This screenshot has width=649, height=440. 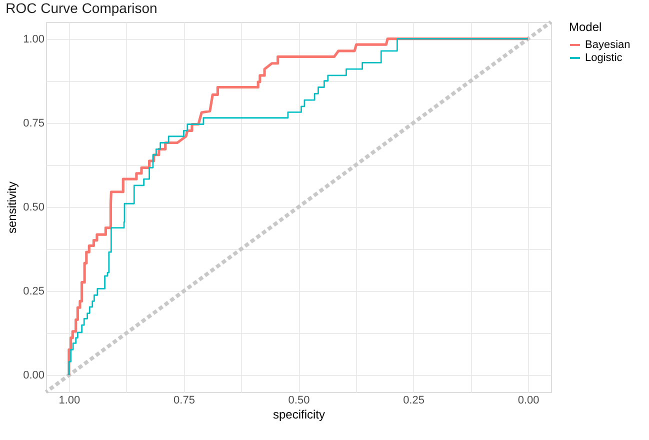 I want to click on legend-label: Logistic, so click(x=604, y=58).